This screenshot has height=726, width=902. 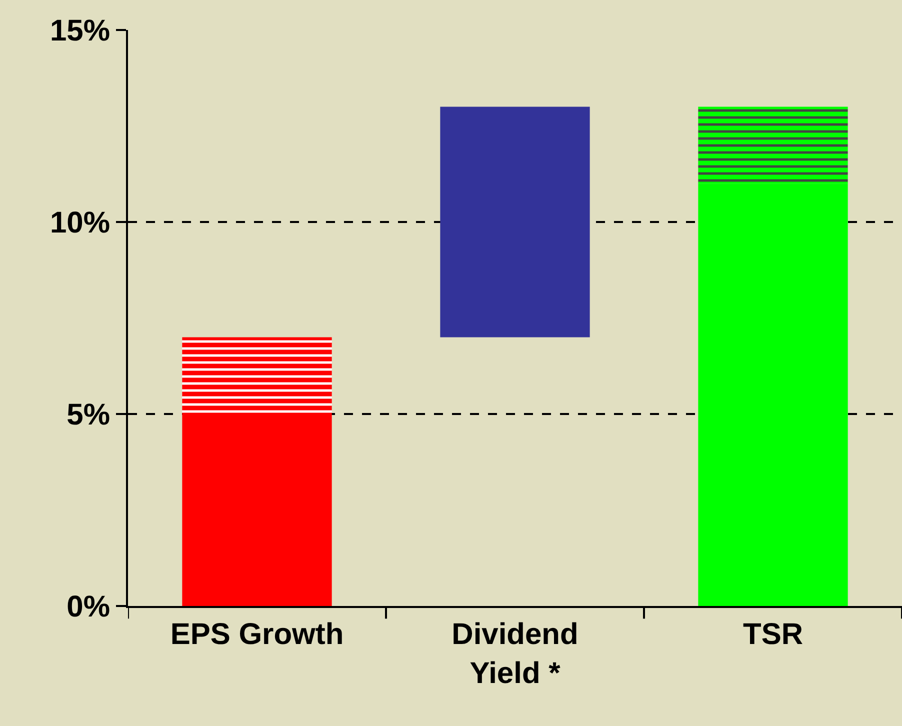 What do you see at coordinates (80, 223) in the screenshot?
I see `y-tick-label: 10%` at bounding box center [80, 223].